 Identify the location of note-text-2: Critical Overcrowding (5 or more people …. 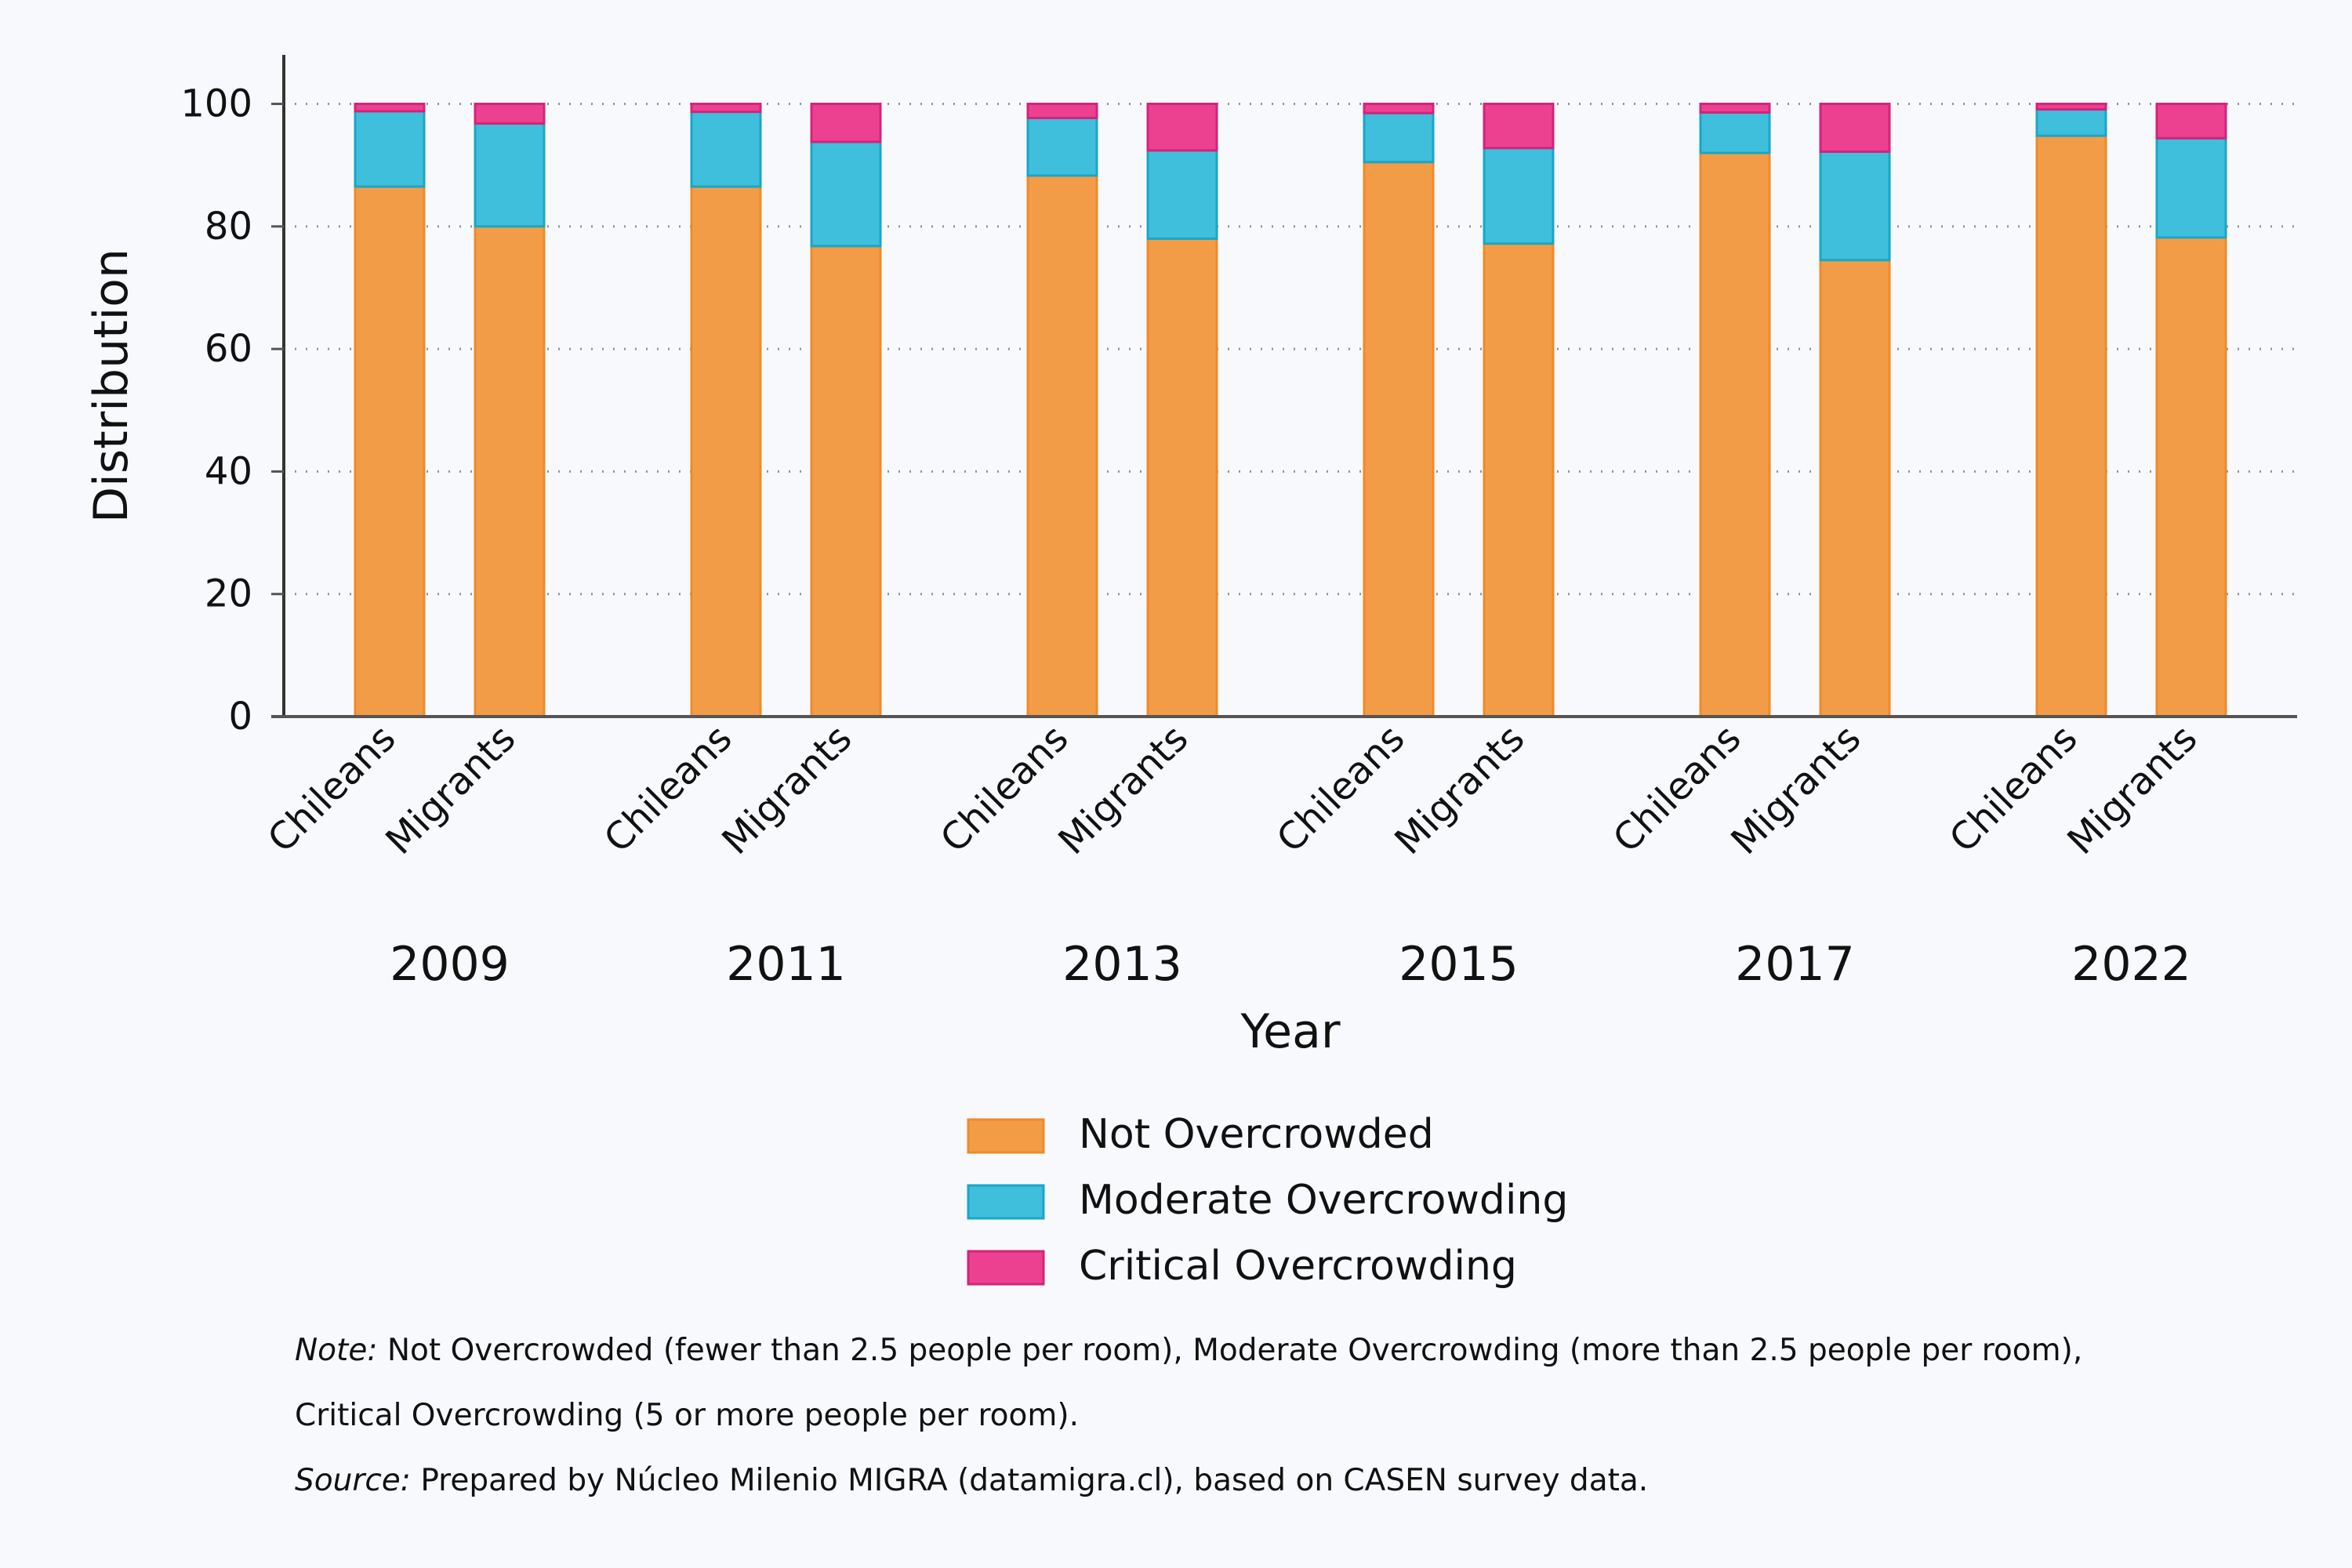
(687, 1415).